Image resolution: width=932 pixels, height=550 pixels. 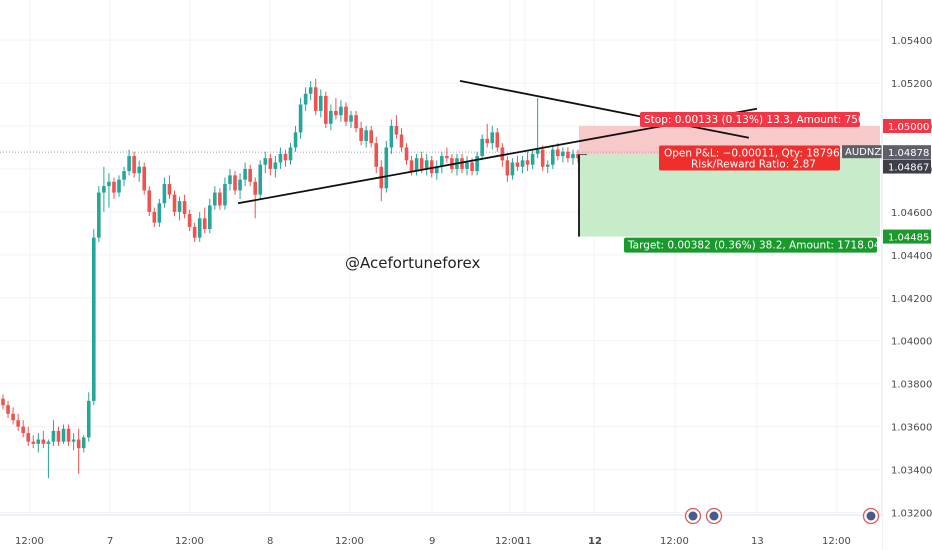 I want to click on price-tick-label: 1.05400, so click(x=911, y=41).